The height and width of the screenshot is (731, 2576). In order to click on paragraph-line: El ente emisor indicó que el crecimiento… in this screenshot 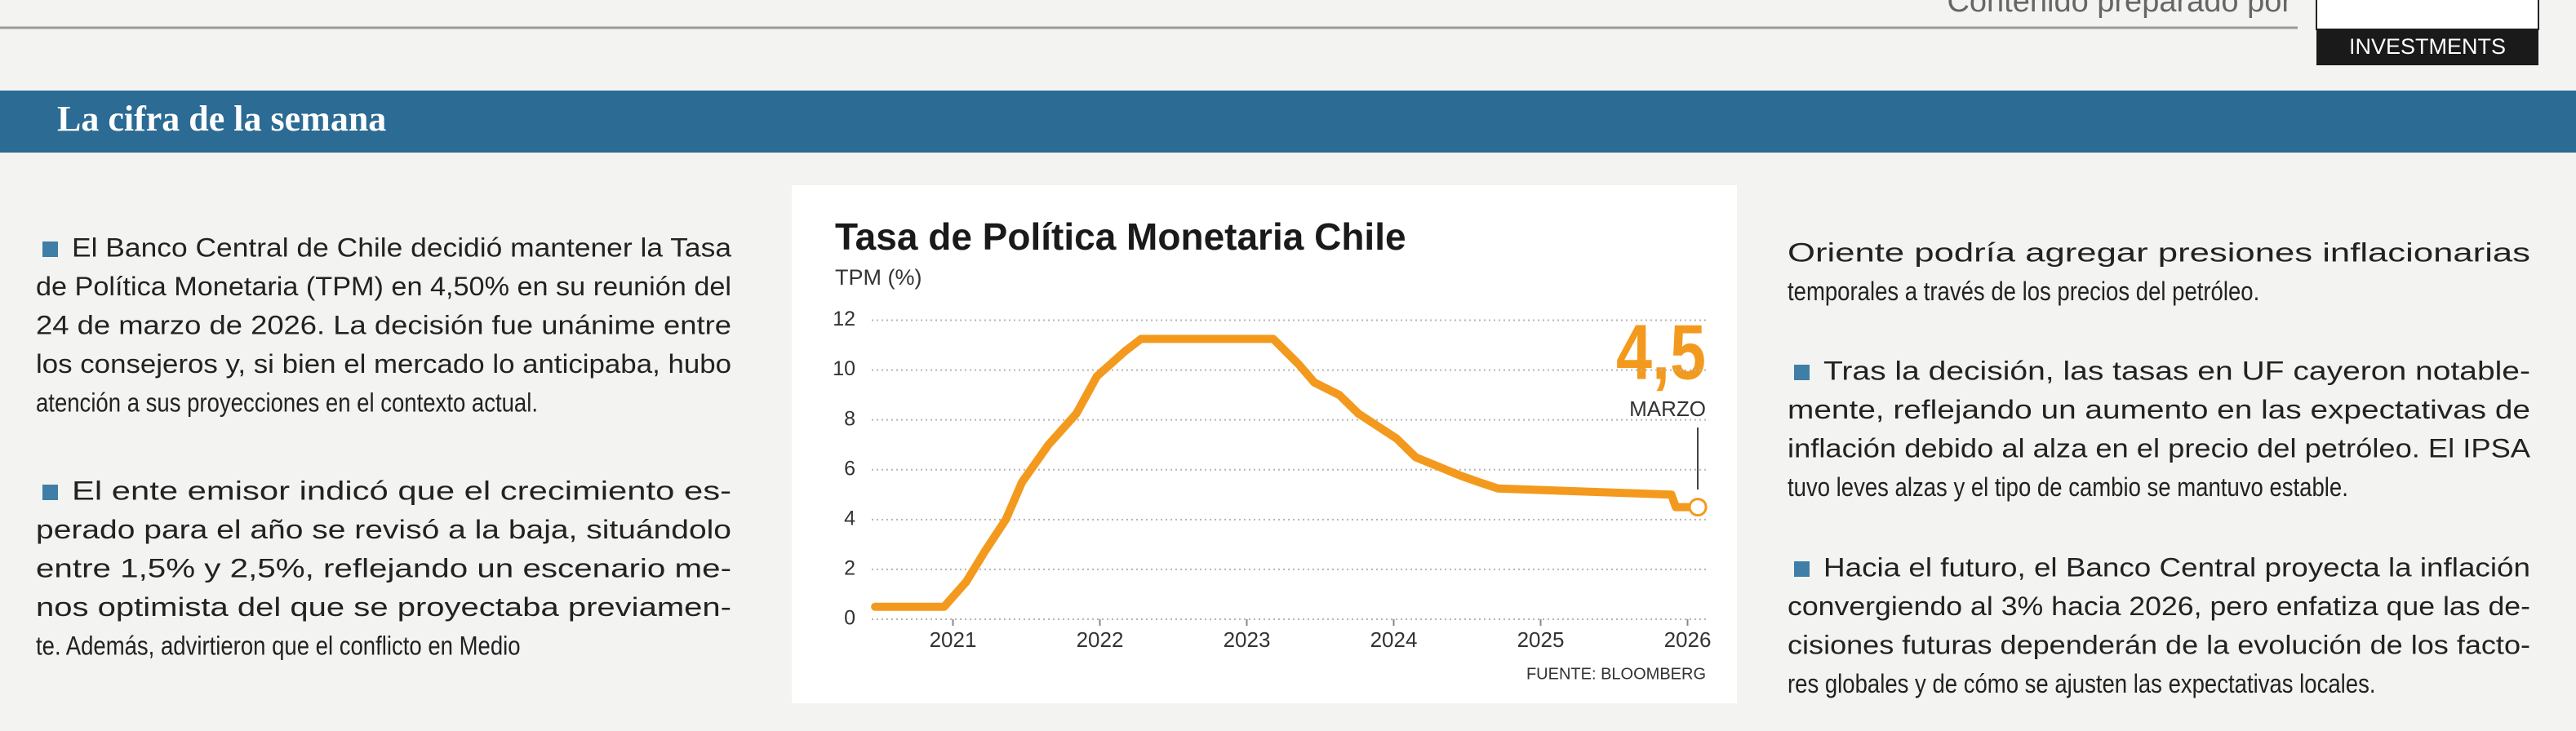, I will do `click(401, 490)`.